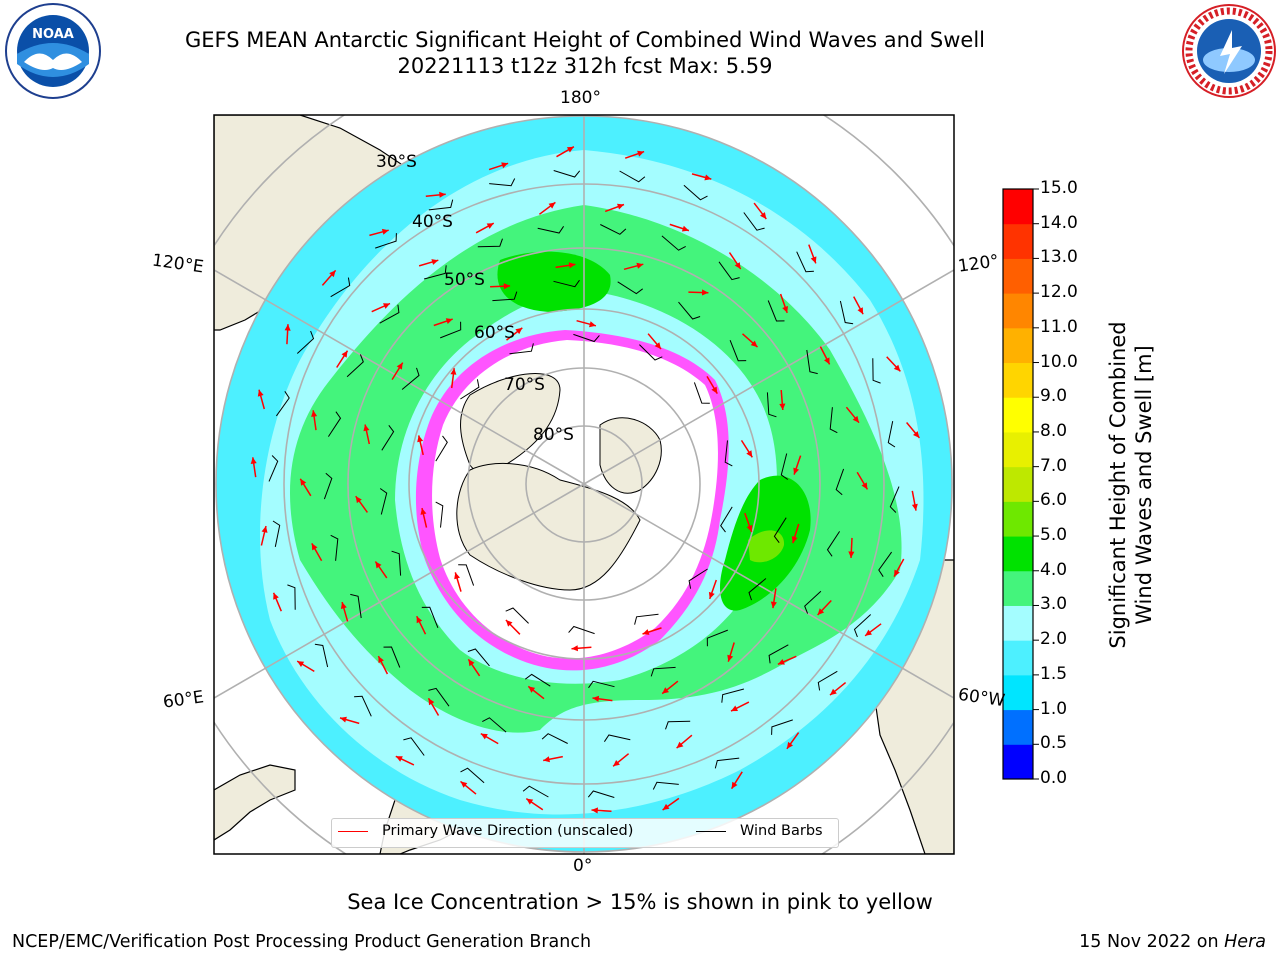 The image size is (1280, 960). I want to click on colorbar-tick-label: 0.5, so click(1054, 743).